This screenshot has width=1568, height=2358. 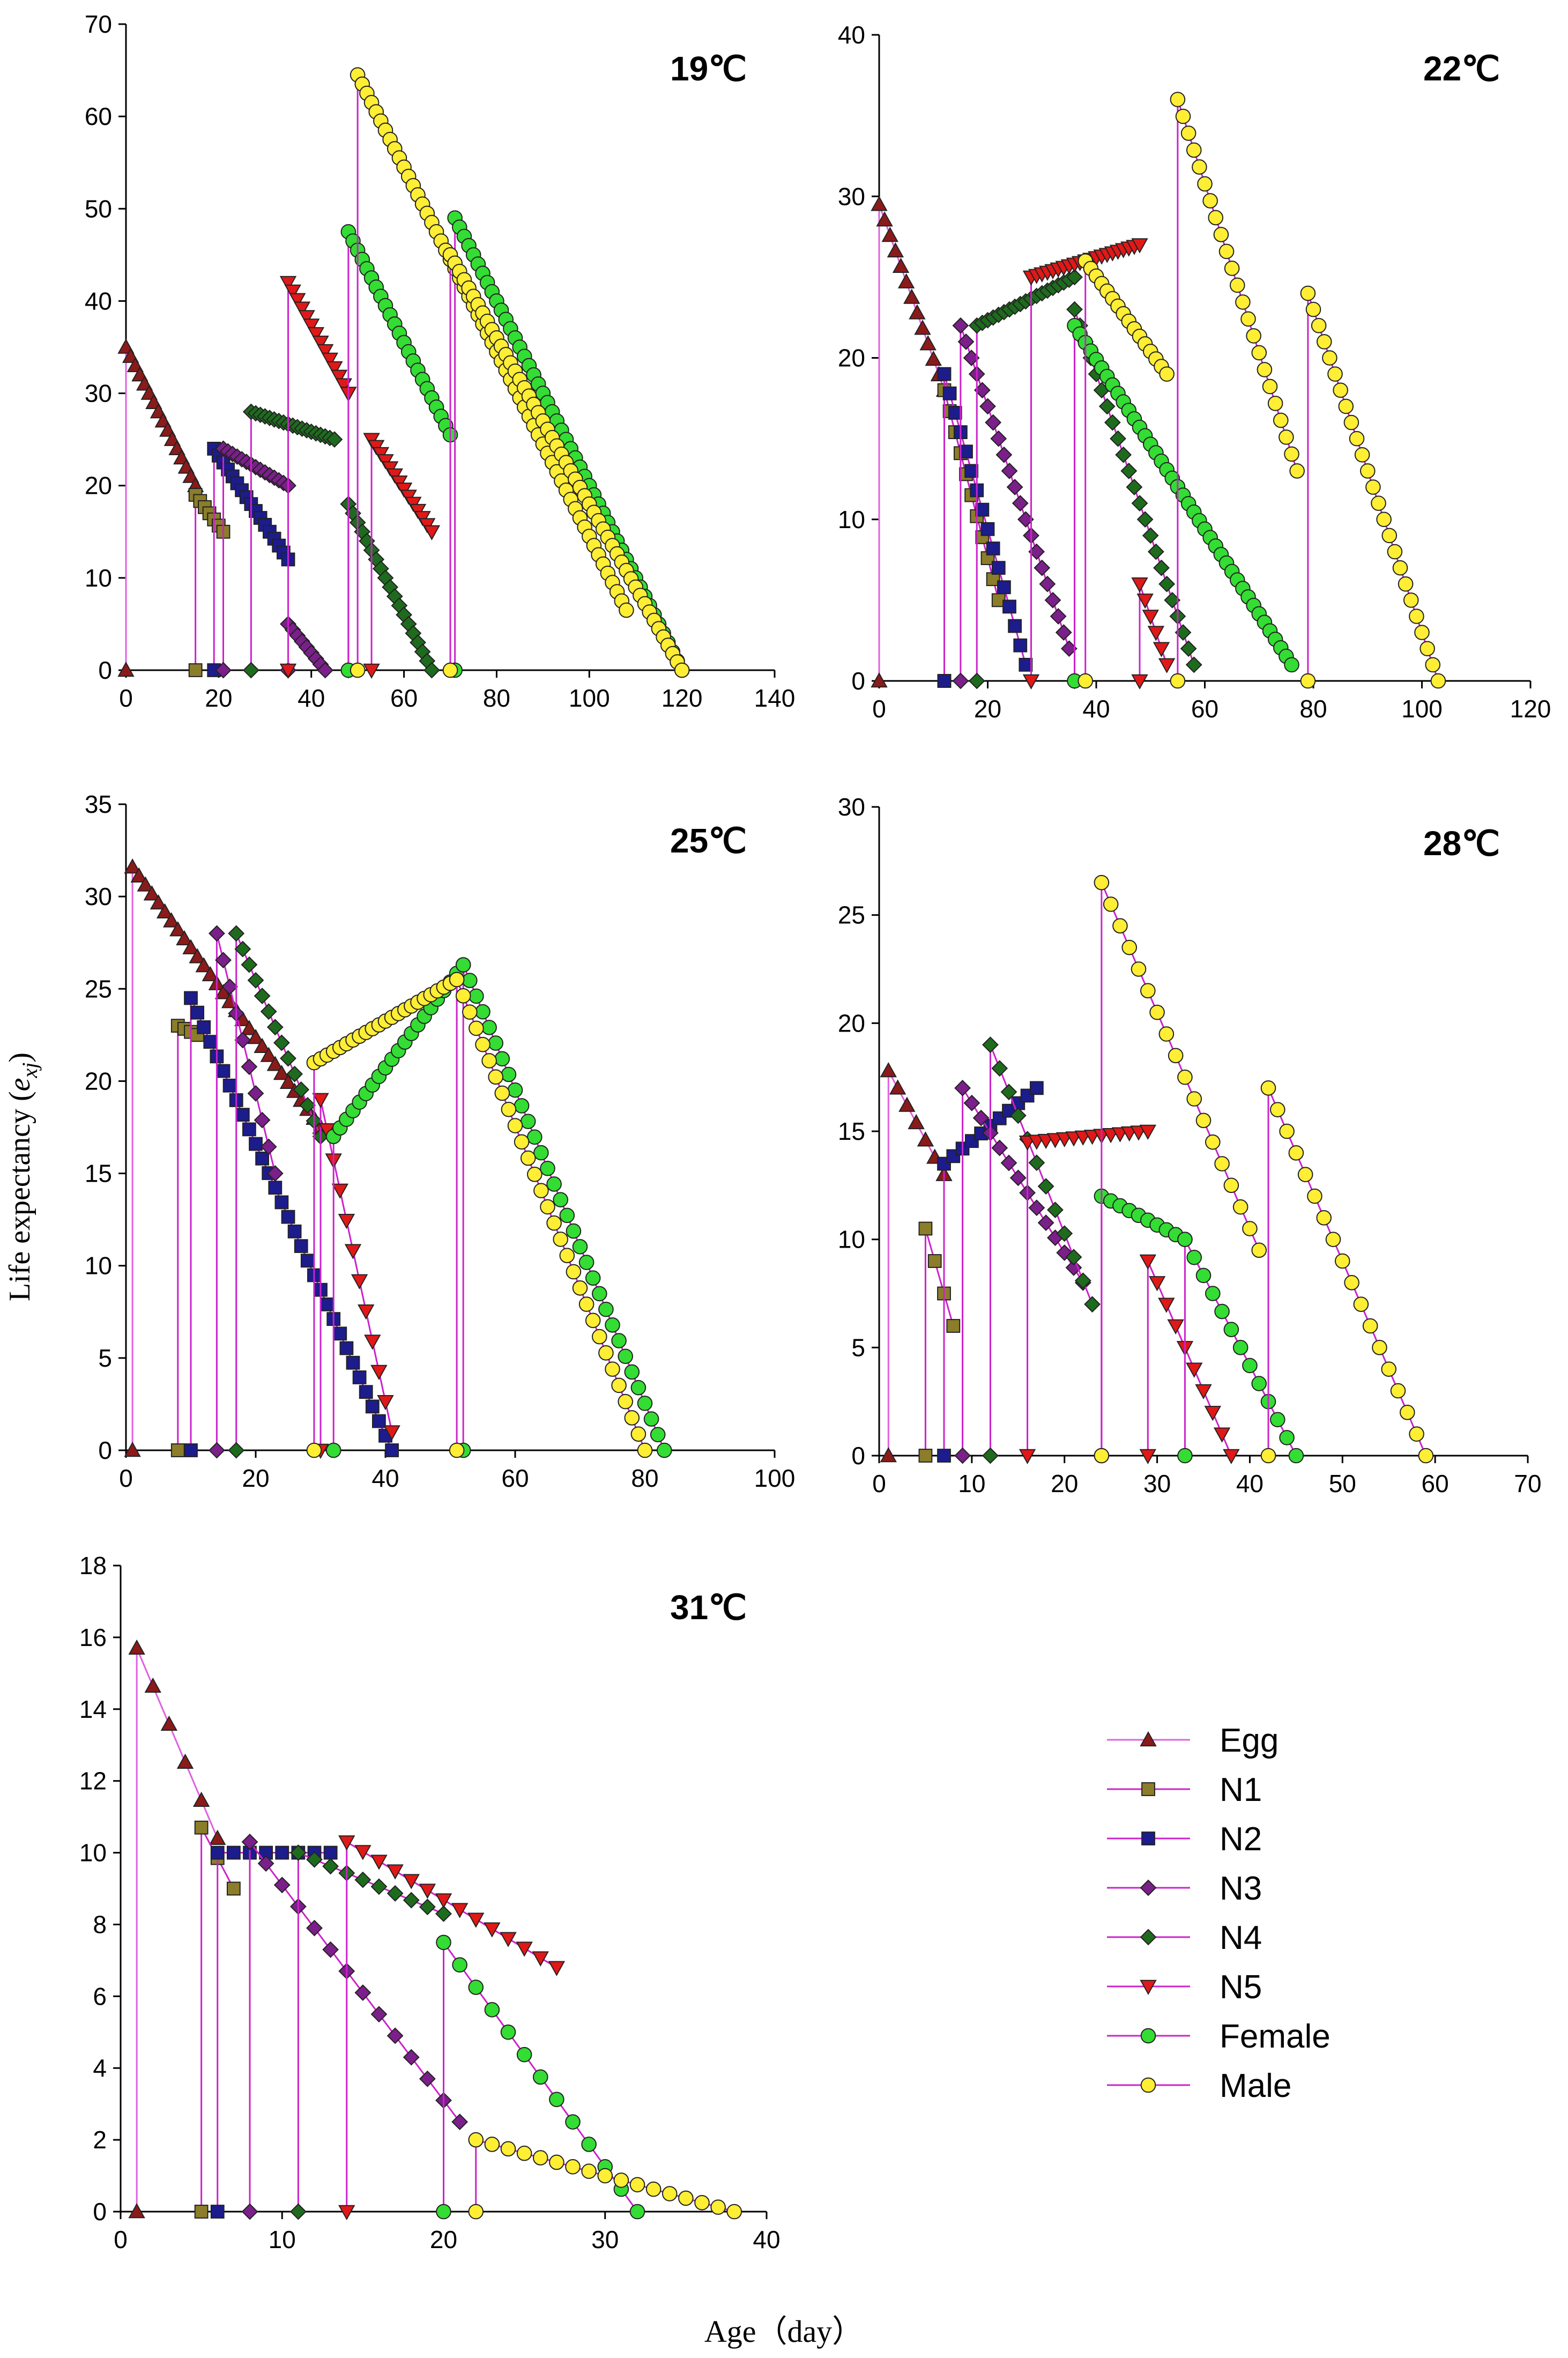 I want to click on series-n1, so click(x=187, y=1238).